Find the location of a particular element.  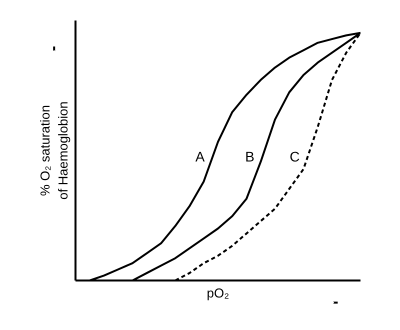

x-axis-title: pO₂ is located at coordinates (218, 293).